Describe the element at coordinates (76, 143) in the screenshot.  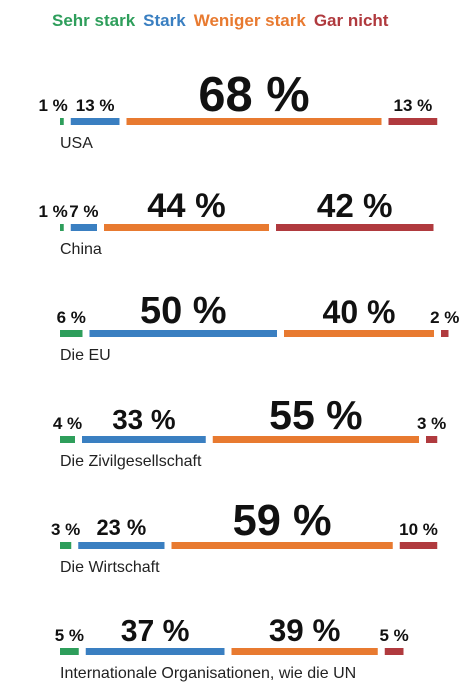
I see `category-label: USA` at that location.